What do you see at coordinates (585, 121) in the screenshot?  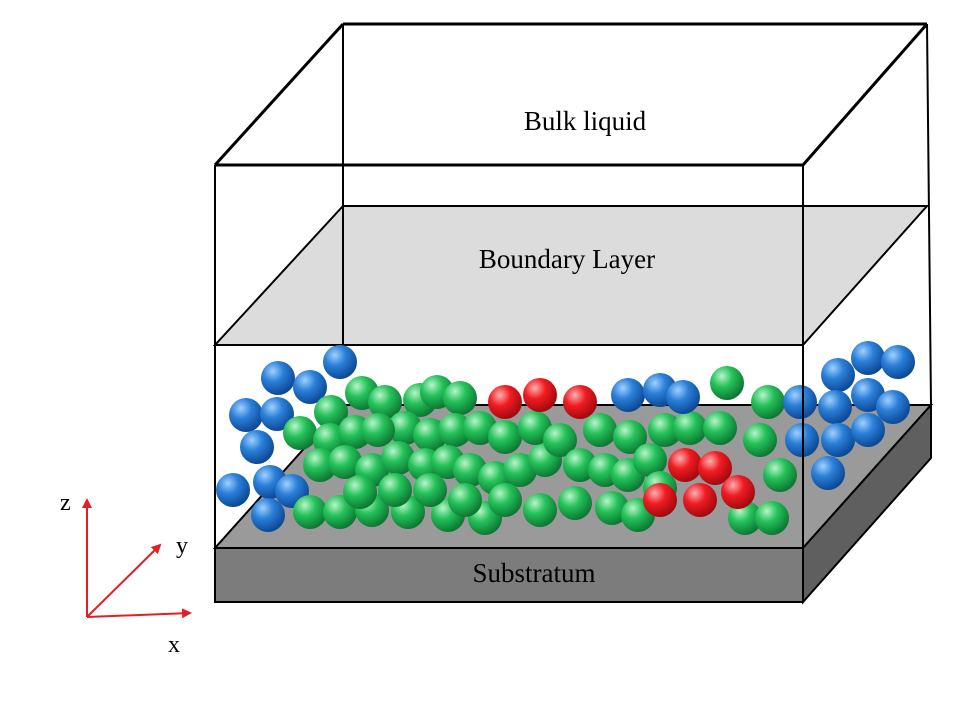 I see `bulk-liquid-label: Bulk liquid` at bounding box center [585, 121].